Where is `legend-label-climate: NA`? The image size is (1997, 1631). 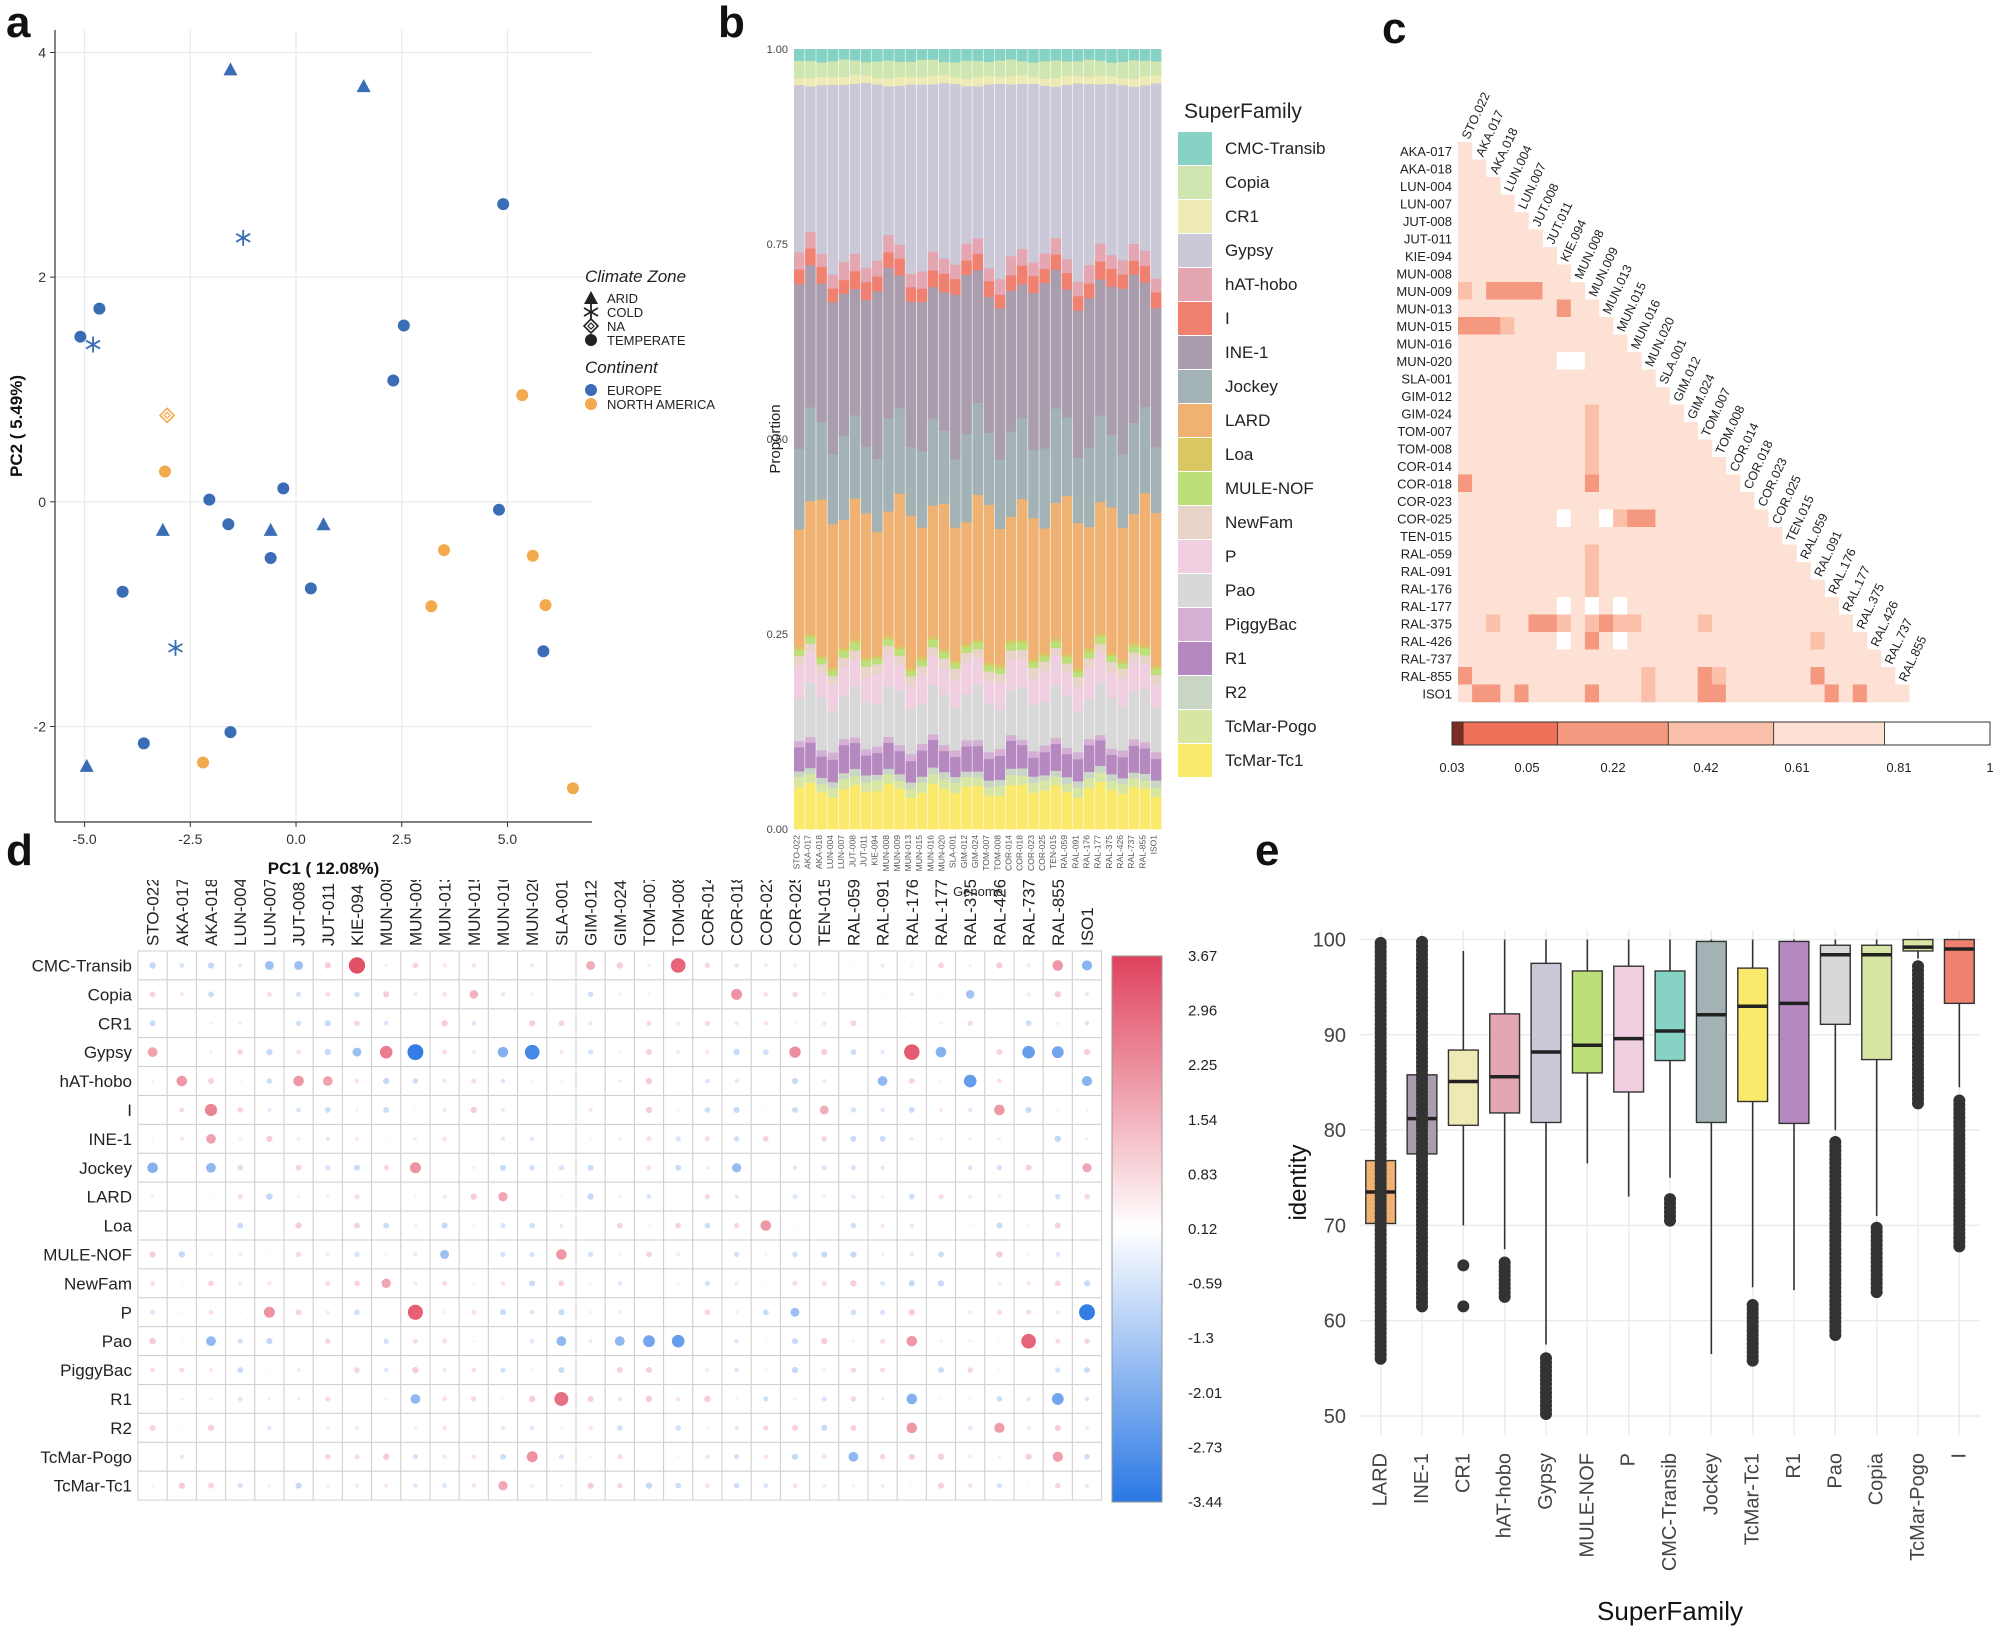 legend-label-climate: NA is located at coordinates (616, 326).